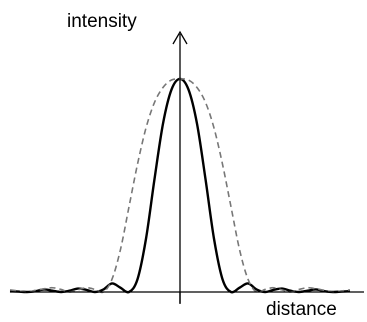 The image size is (367, 322). I want to click on y-axis-arrow, so click(180, 37).